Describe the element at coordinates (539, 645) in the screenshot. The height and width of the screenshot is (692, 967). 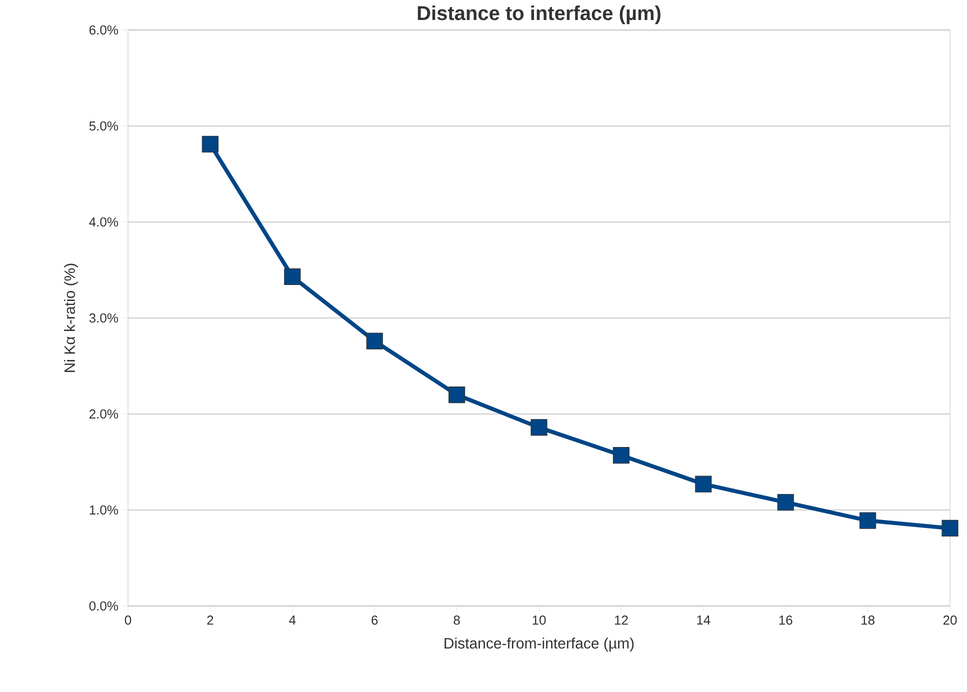
I see `x-axis-title: Distance-from-interface (µm)` at that location.